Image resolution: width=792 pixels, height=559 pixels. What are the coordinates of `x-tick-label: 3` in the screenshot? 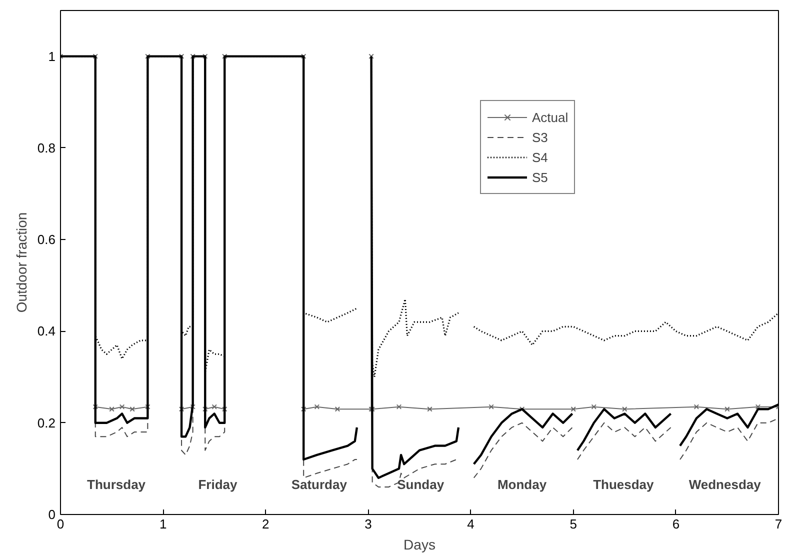 It's located at (368, 524).